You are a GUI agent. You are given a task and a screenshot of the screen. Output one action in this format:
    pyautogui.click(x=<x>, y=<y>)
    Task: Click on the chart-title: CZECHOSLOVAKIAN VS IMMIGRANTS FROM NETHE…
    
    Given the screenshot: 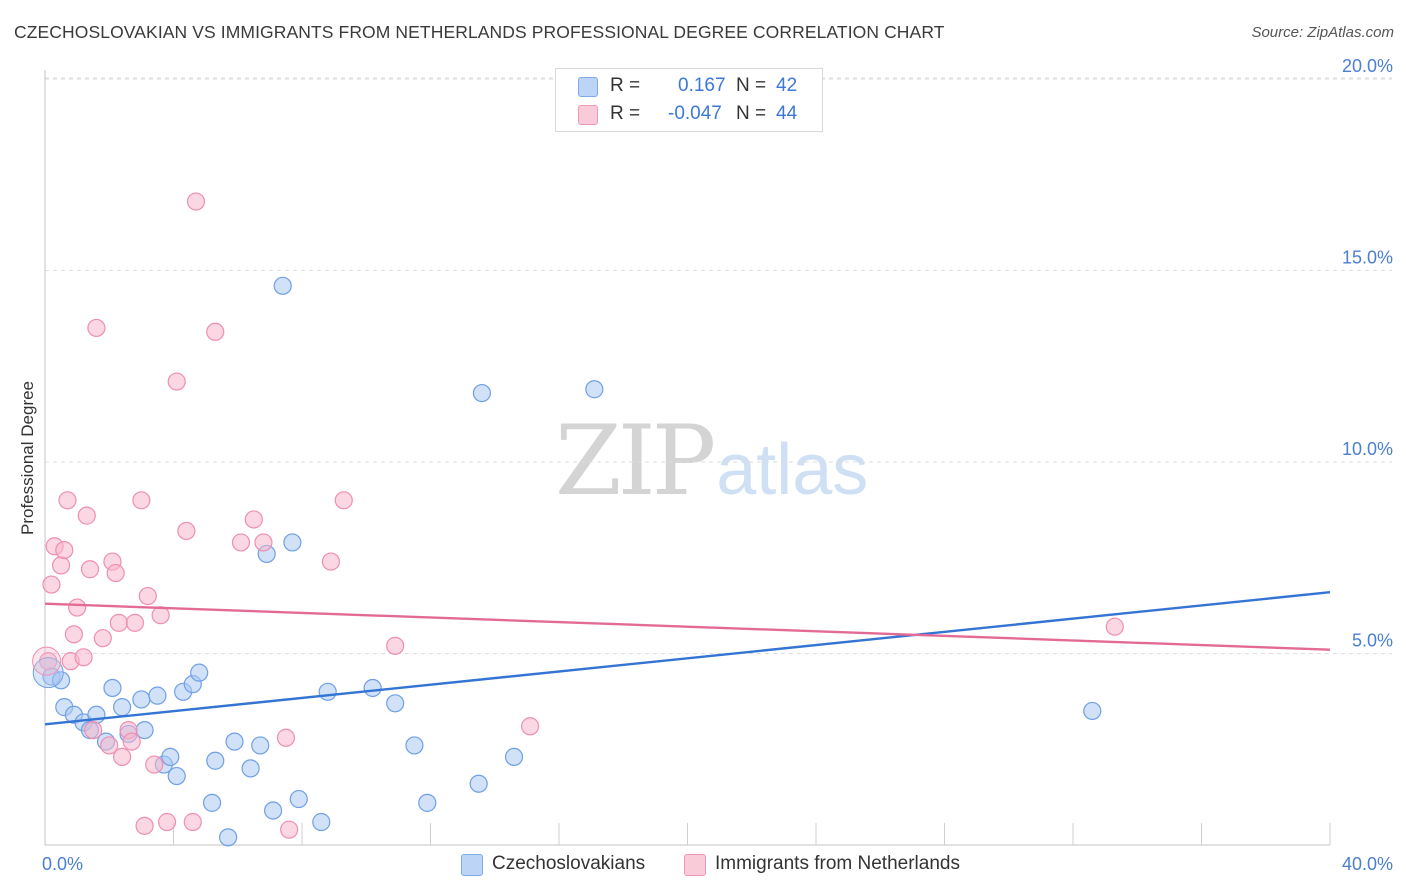 What is the action you would take?
    pyautogui.click(x=479, y=32)
    